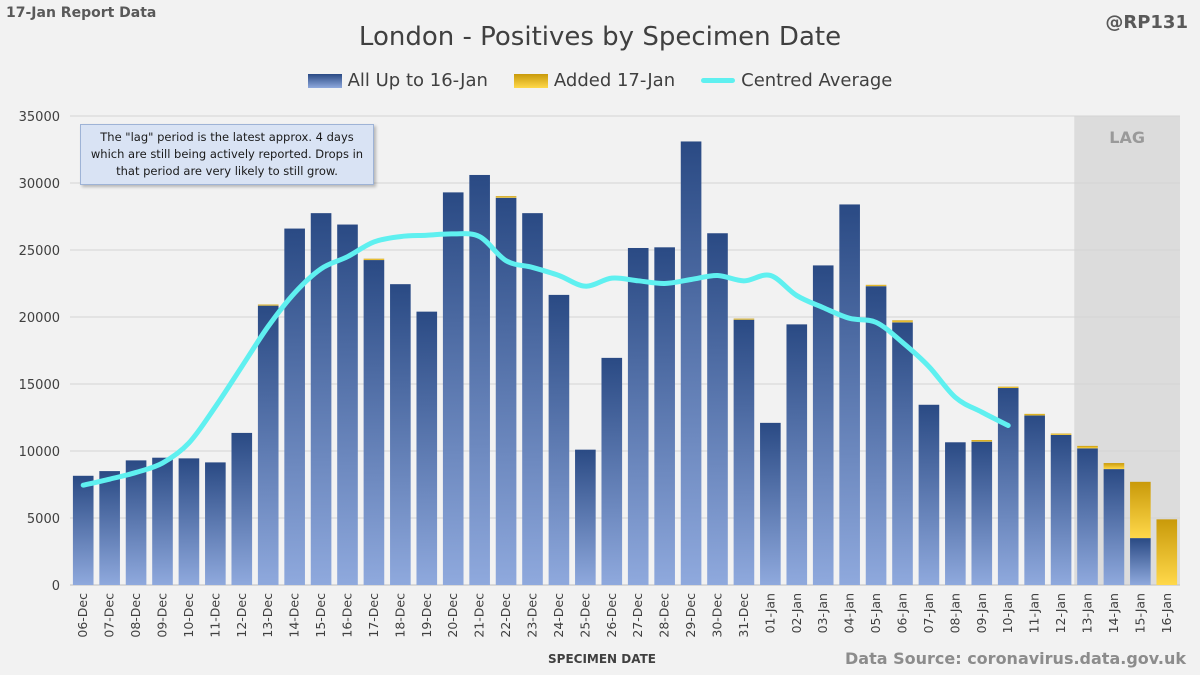  What do you see at coordinates (242, 508) in the screenshot?
I see `bar-all-12-Dec` at bounding box center [242, 508].